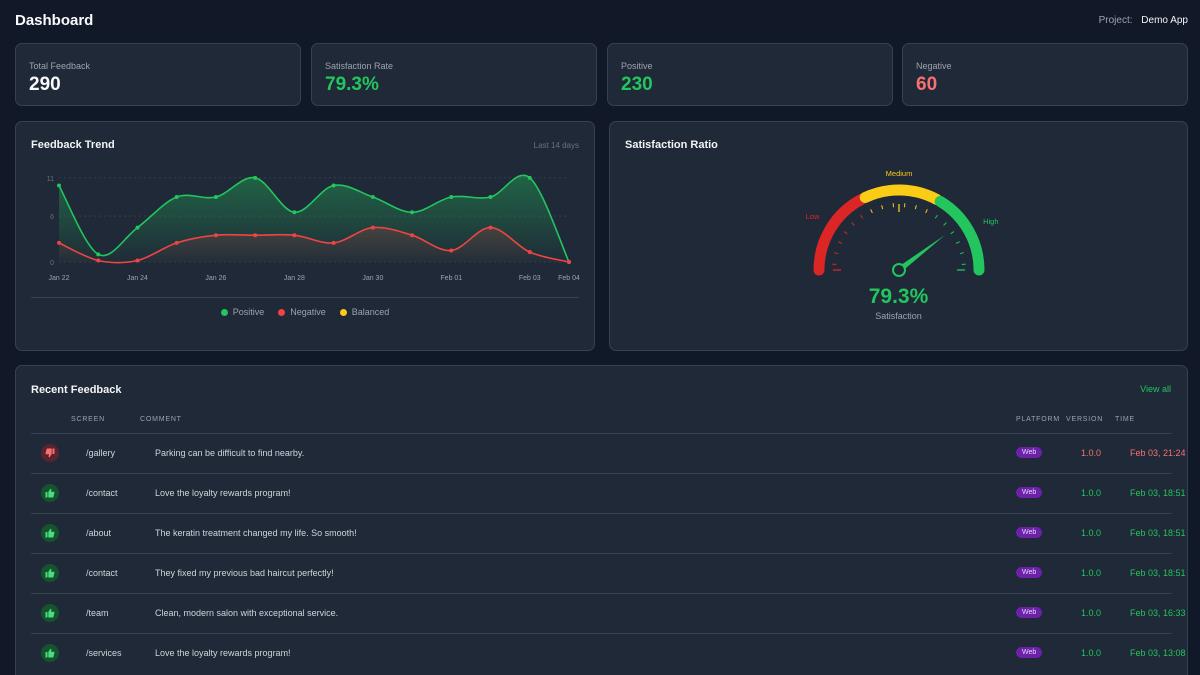 The image size is (1200, 675). What do you see at coordinates (101, 453) in the screenshot?
I see `row-screen: /gallery` at bounding box center [101, 453].